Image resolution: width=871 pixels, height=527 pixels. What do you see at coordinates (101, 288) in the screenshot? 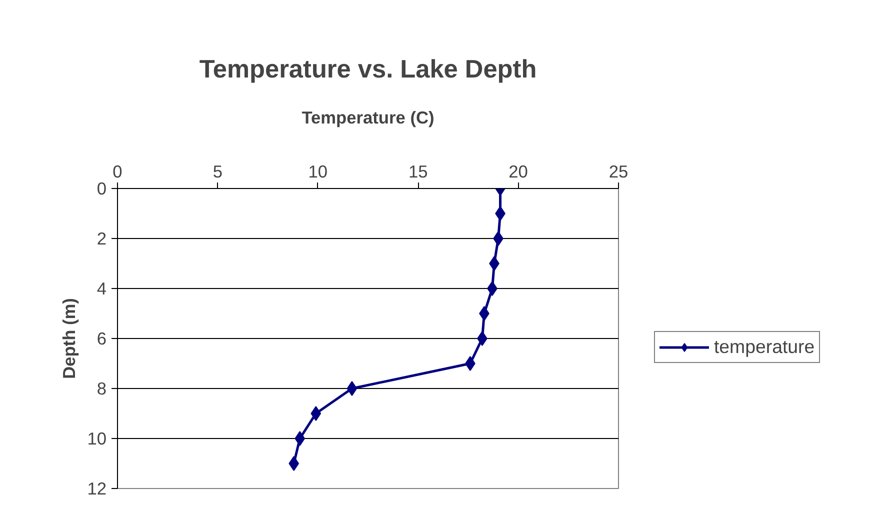
I see `y-tick-label: 4` at bounding box center [101, 288].